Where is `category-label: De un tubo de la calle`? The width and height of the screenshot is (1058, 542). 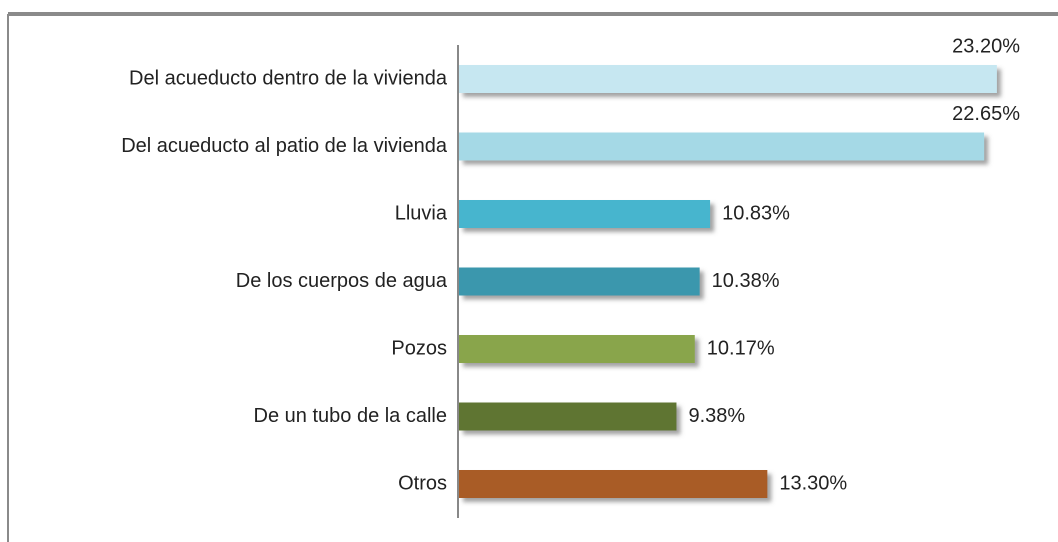 category-label: De un tubo de la calle is located at coordinates (350, 416).